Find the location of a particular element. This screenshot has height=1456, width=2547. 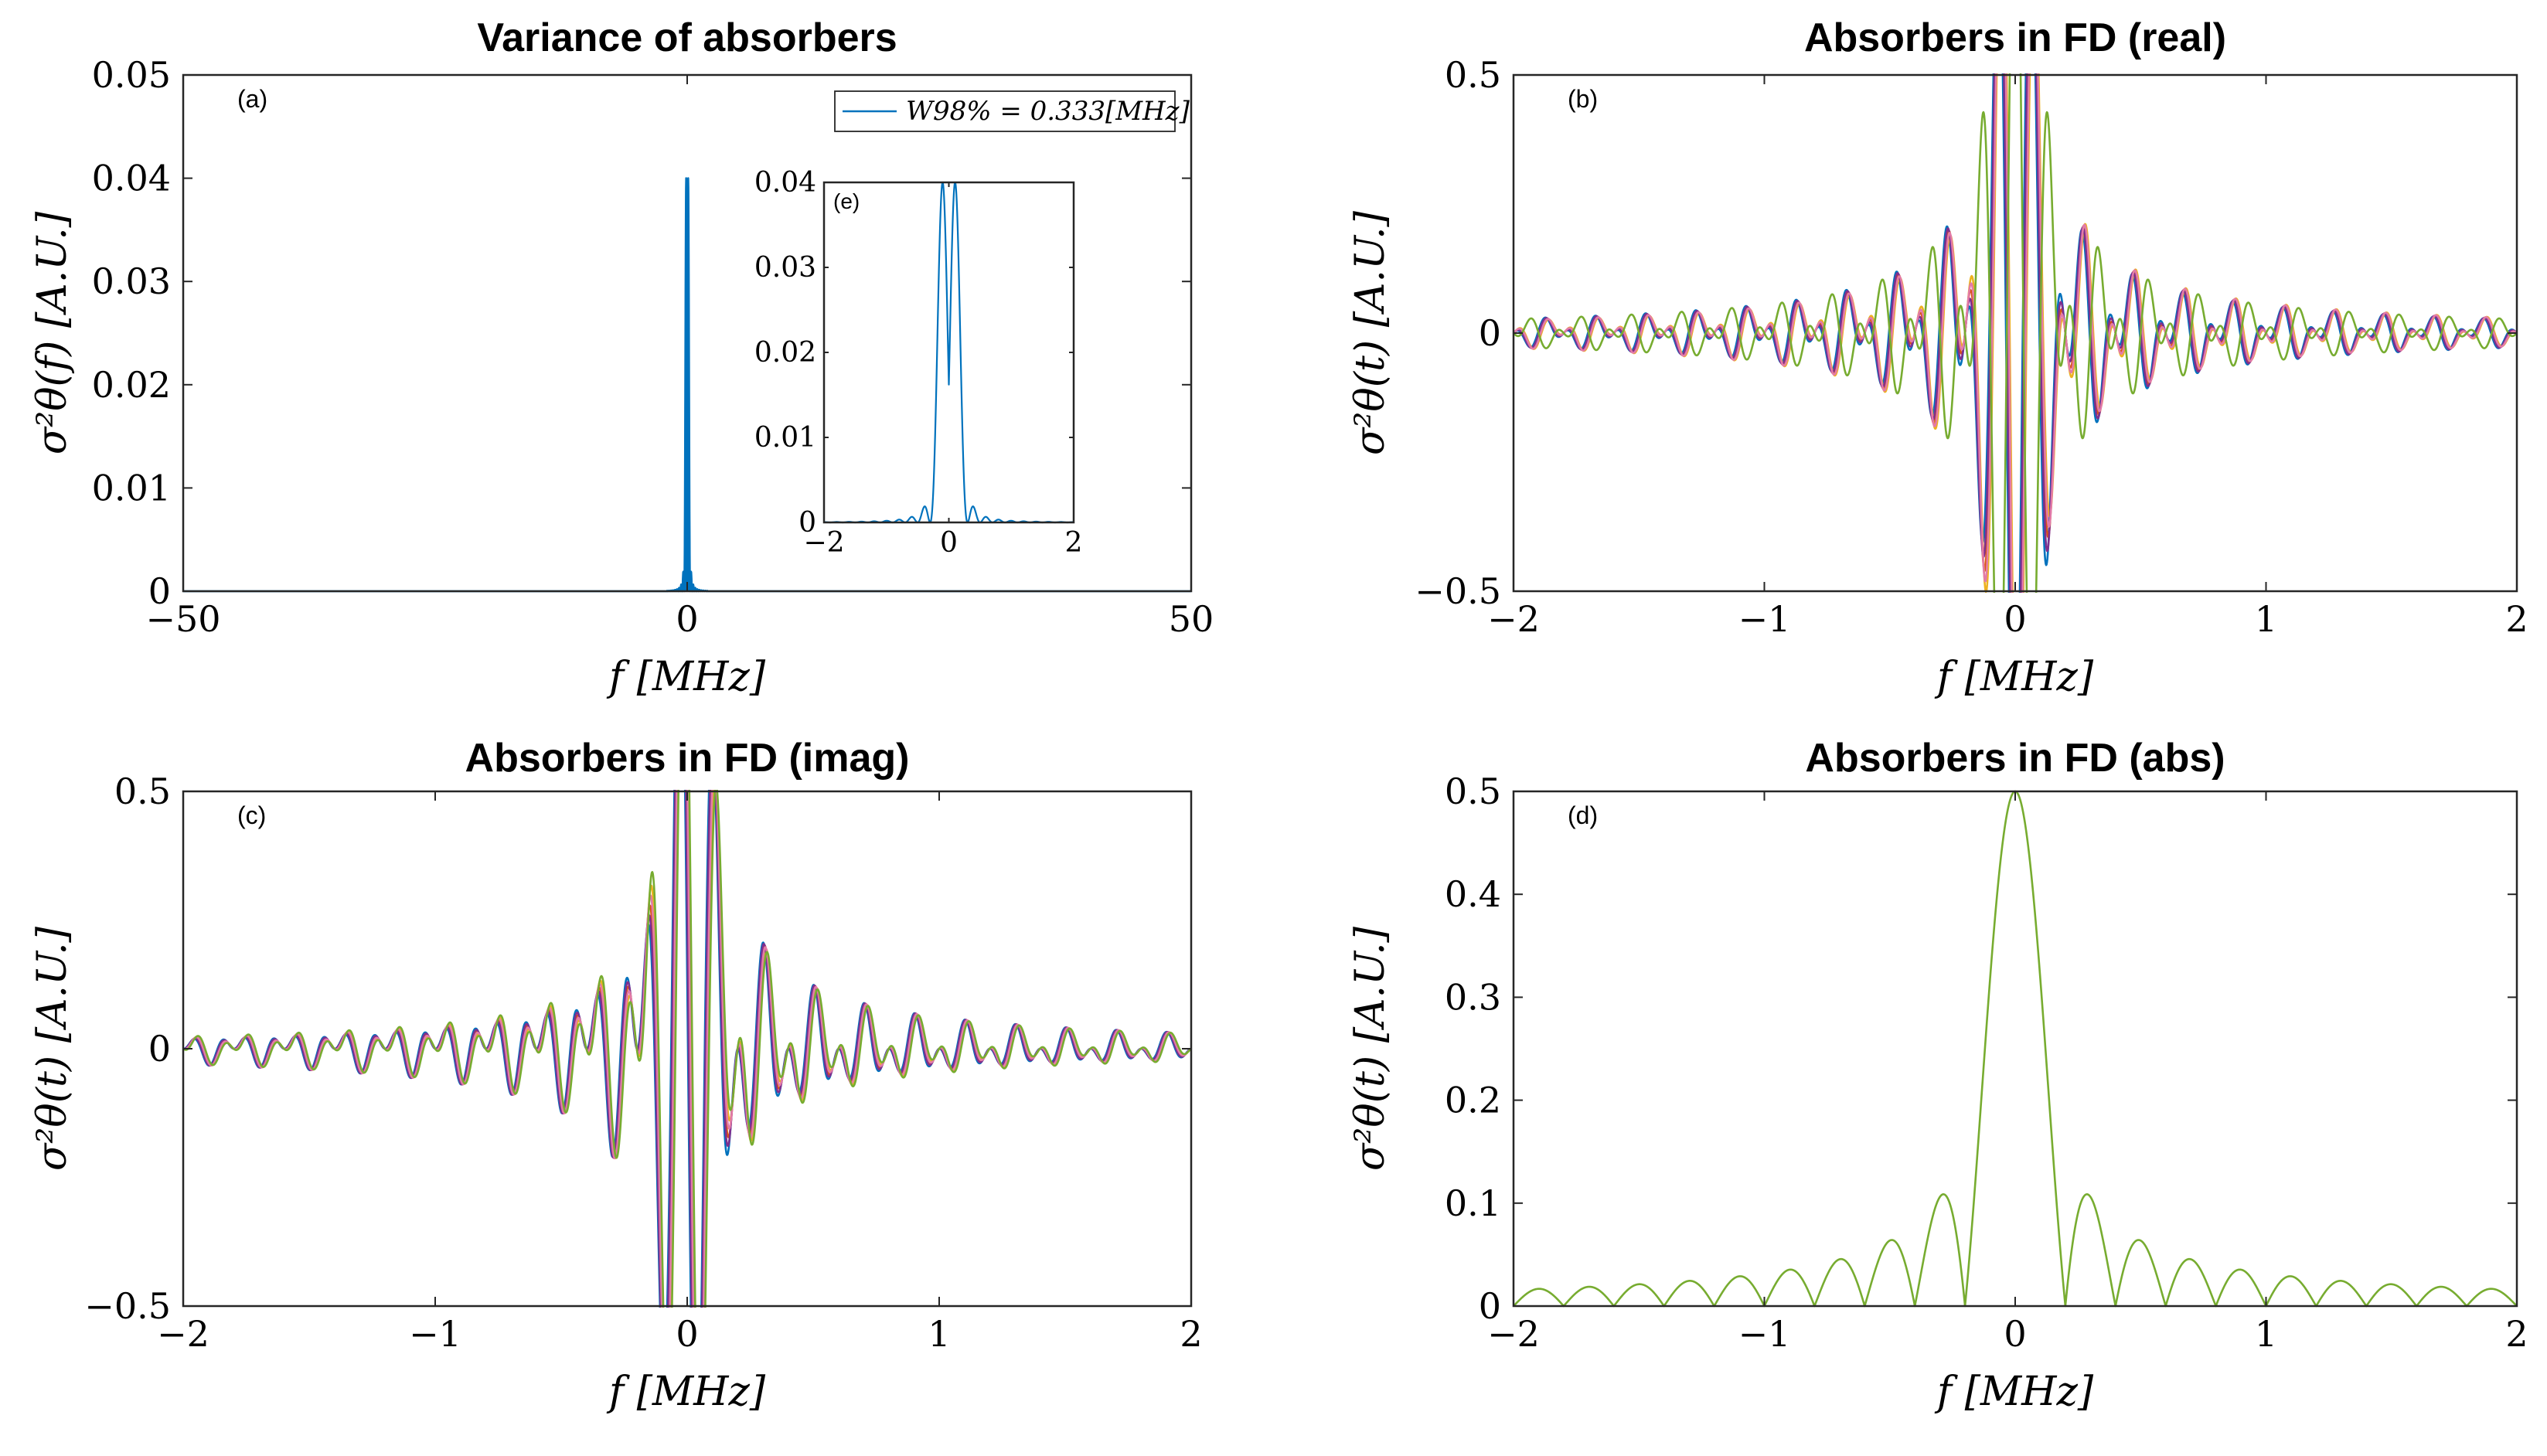

y-tick-label: 0.4 is located at coordinates (1473, 894).